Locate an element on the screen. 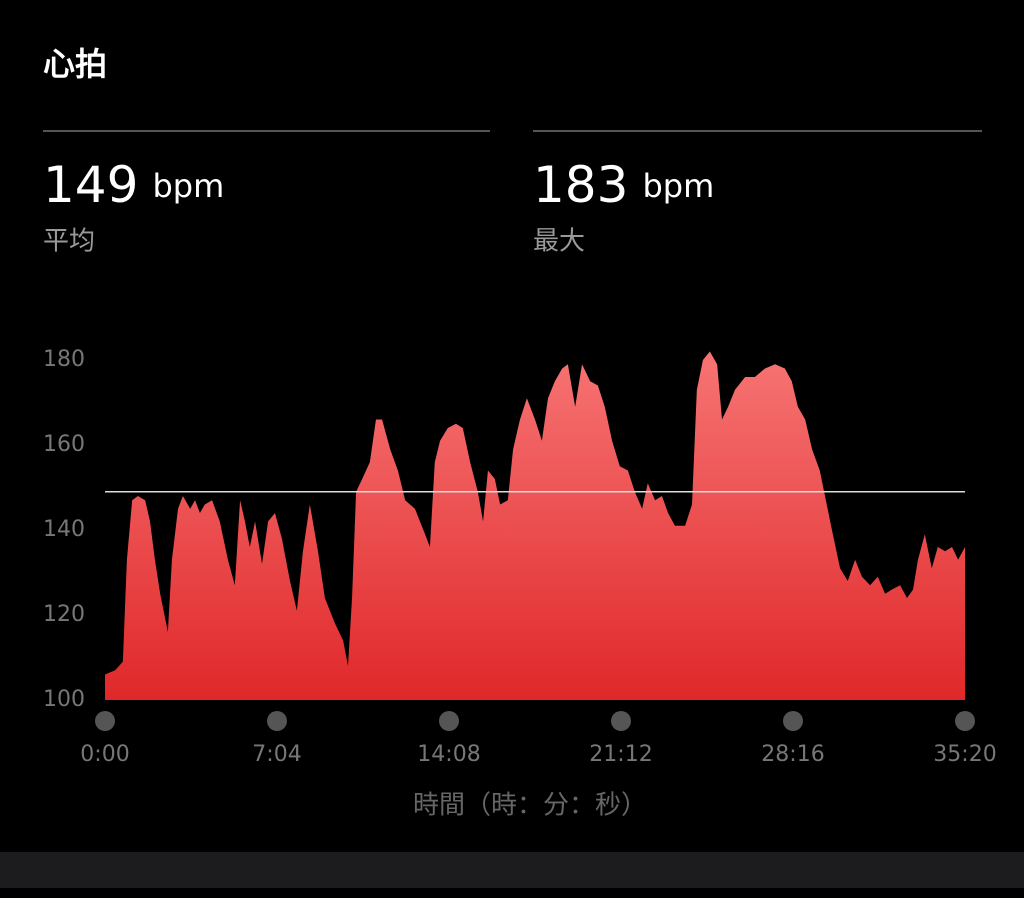 Image resolution: width=1024 pixels, height=898 pixels. bottom-bar is located at coordinates (512, 870).